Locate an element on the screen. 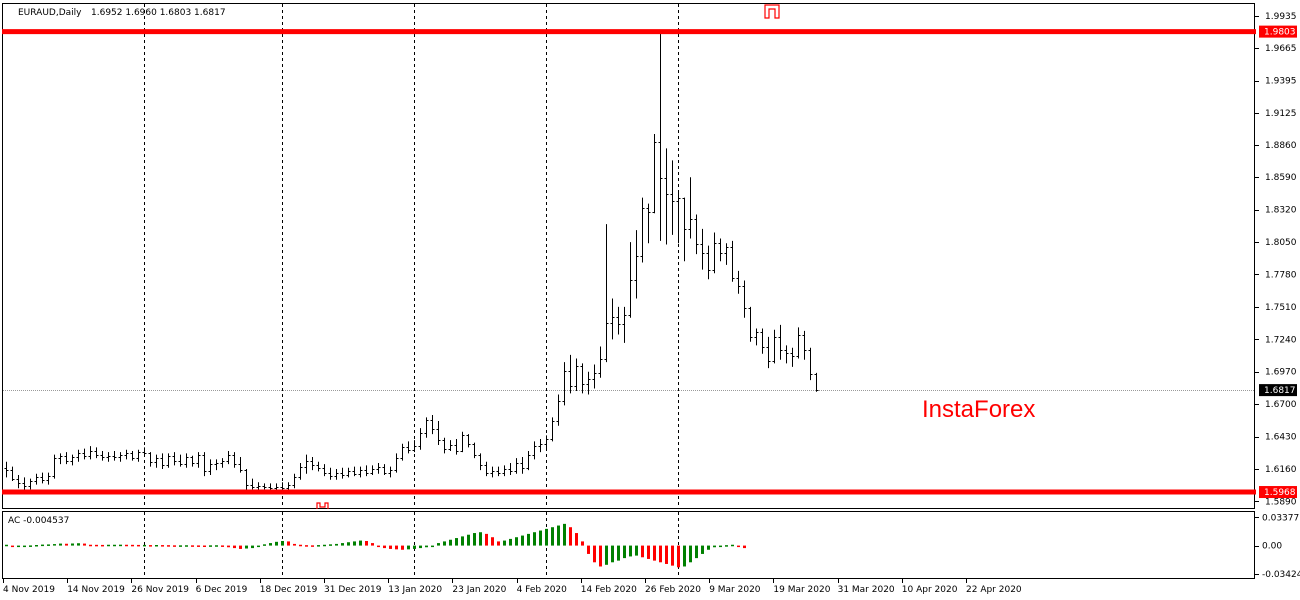 The image size is (1300, 600). date-tick-label: 26 Nov 2019 is located at coordinates (160, 590).